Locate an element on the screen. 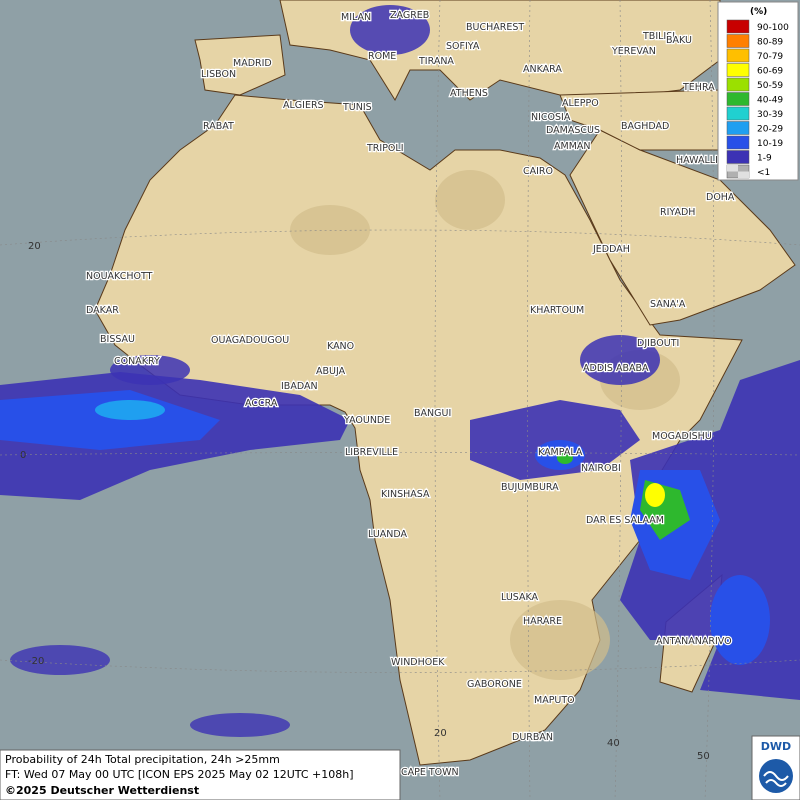 The height and width of the screenshot is (800, 800). legend-label: 40-49 is located at coordinates (770, 101).